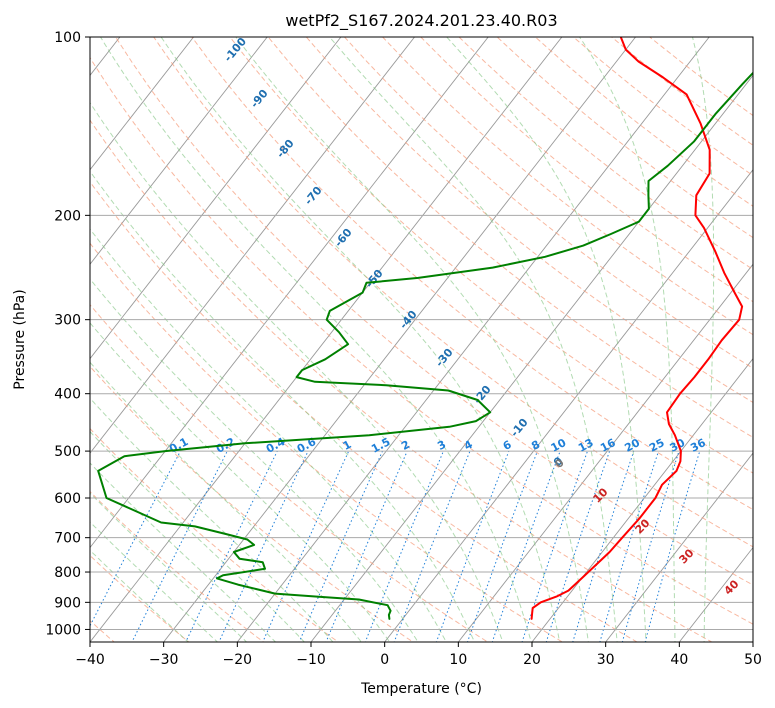 Image resolution: width=775 pixels, height=708 pixels. What do you see at coordinates (532, 660) in the screenshot?
I see `x-tick-label: 20` at bounding box center [532, 660].